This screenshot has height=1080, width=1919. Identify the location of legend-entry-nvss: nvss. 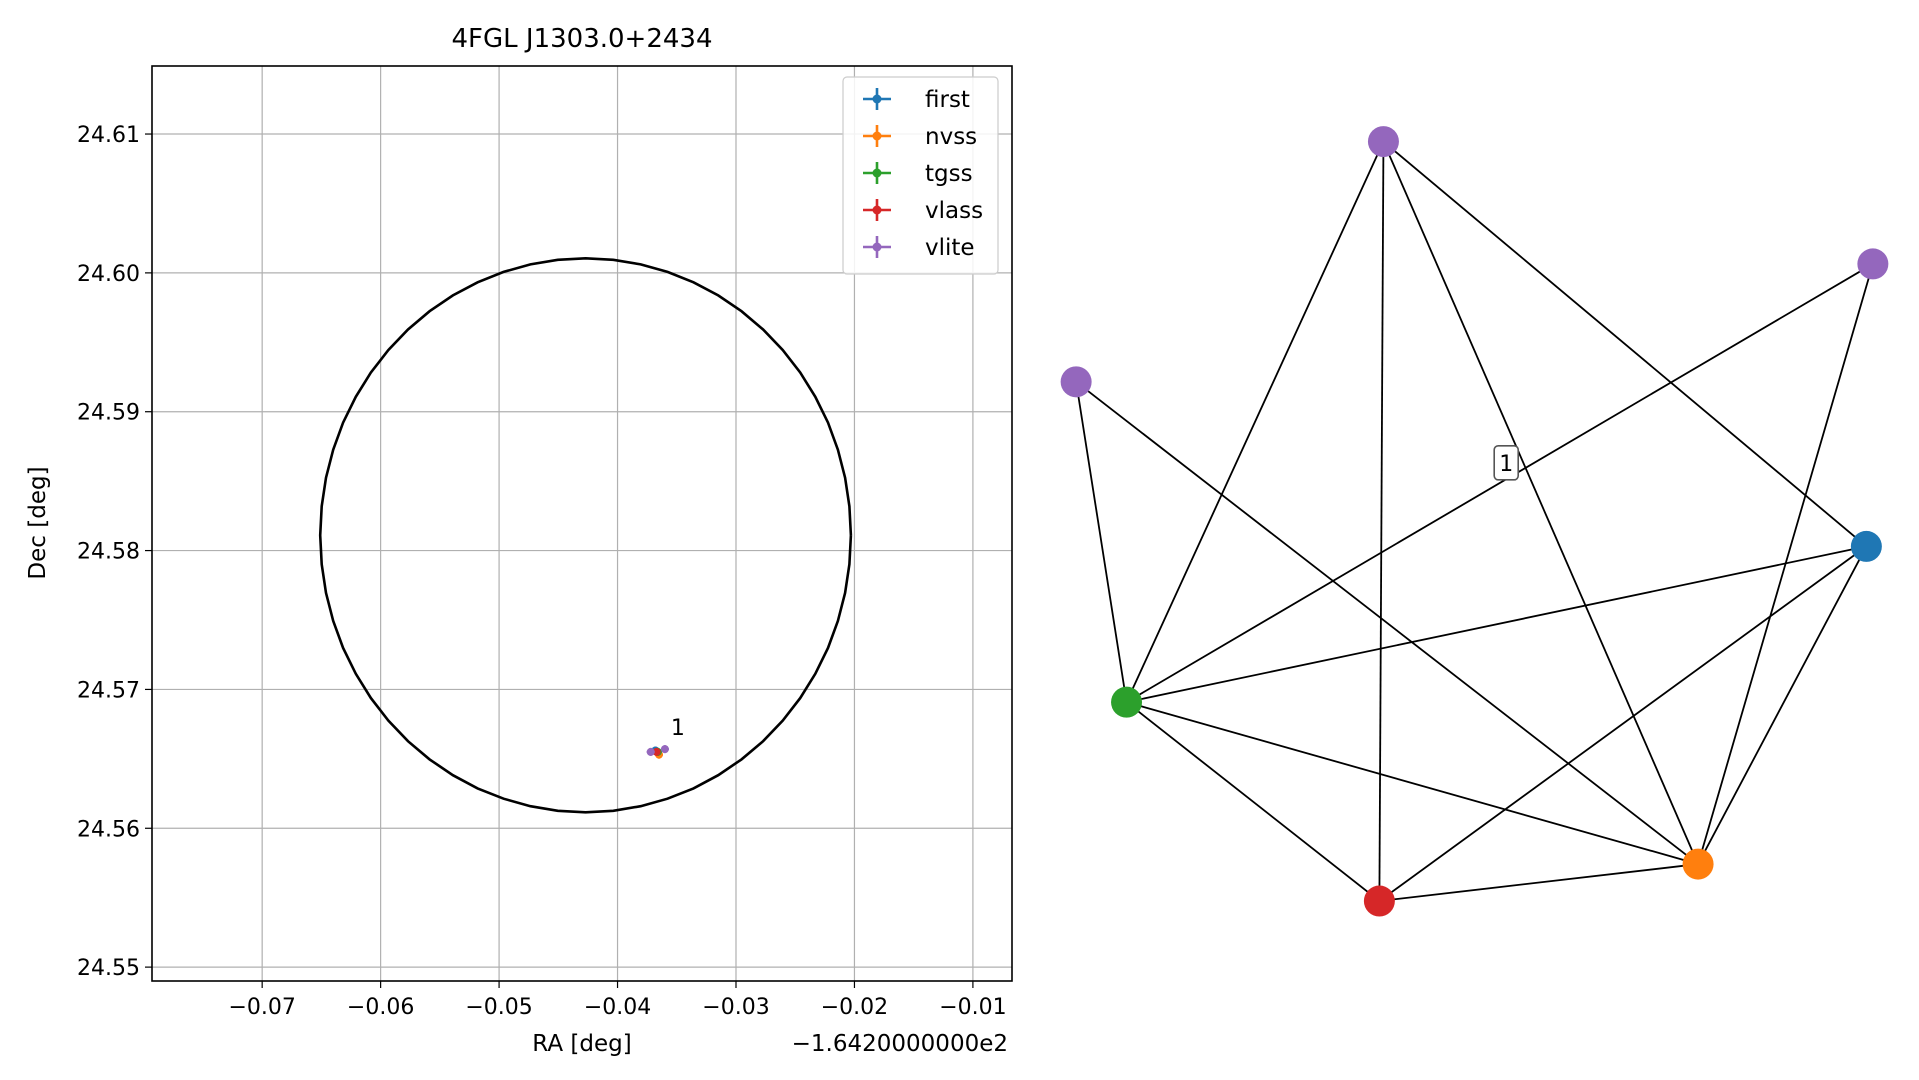
(920, 137).